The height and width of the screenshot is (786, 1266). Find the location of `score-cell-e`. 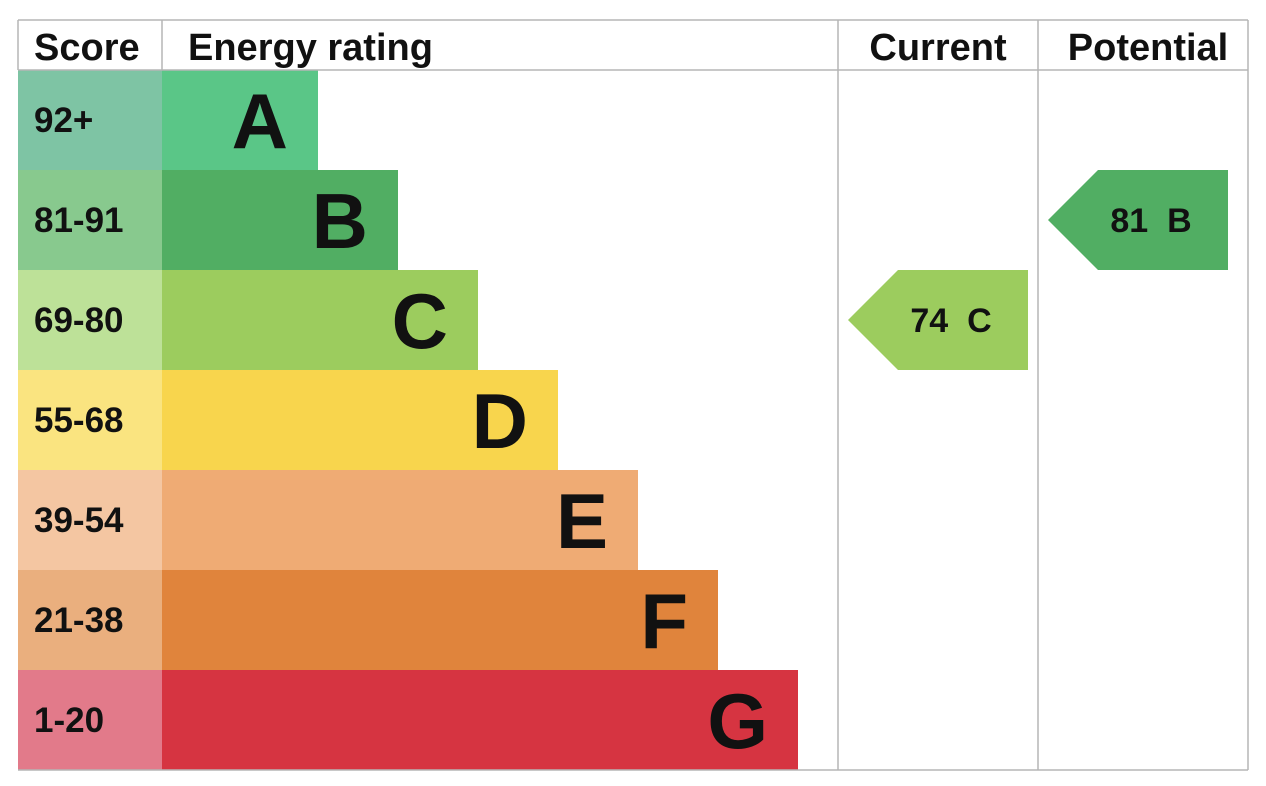

score-cell-e is located at coordinates (90, 520).